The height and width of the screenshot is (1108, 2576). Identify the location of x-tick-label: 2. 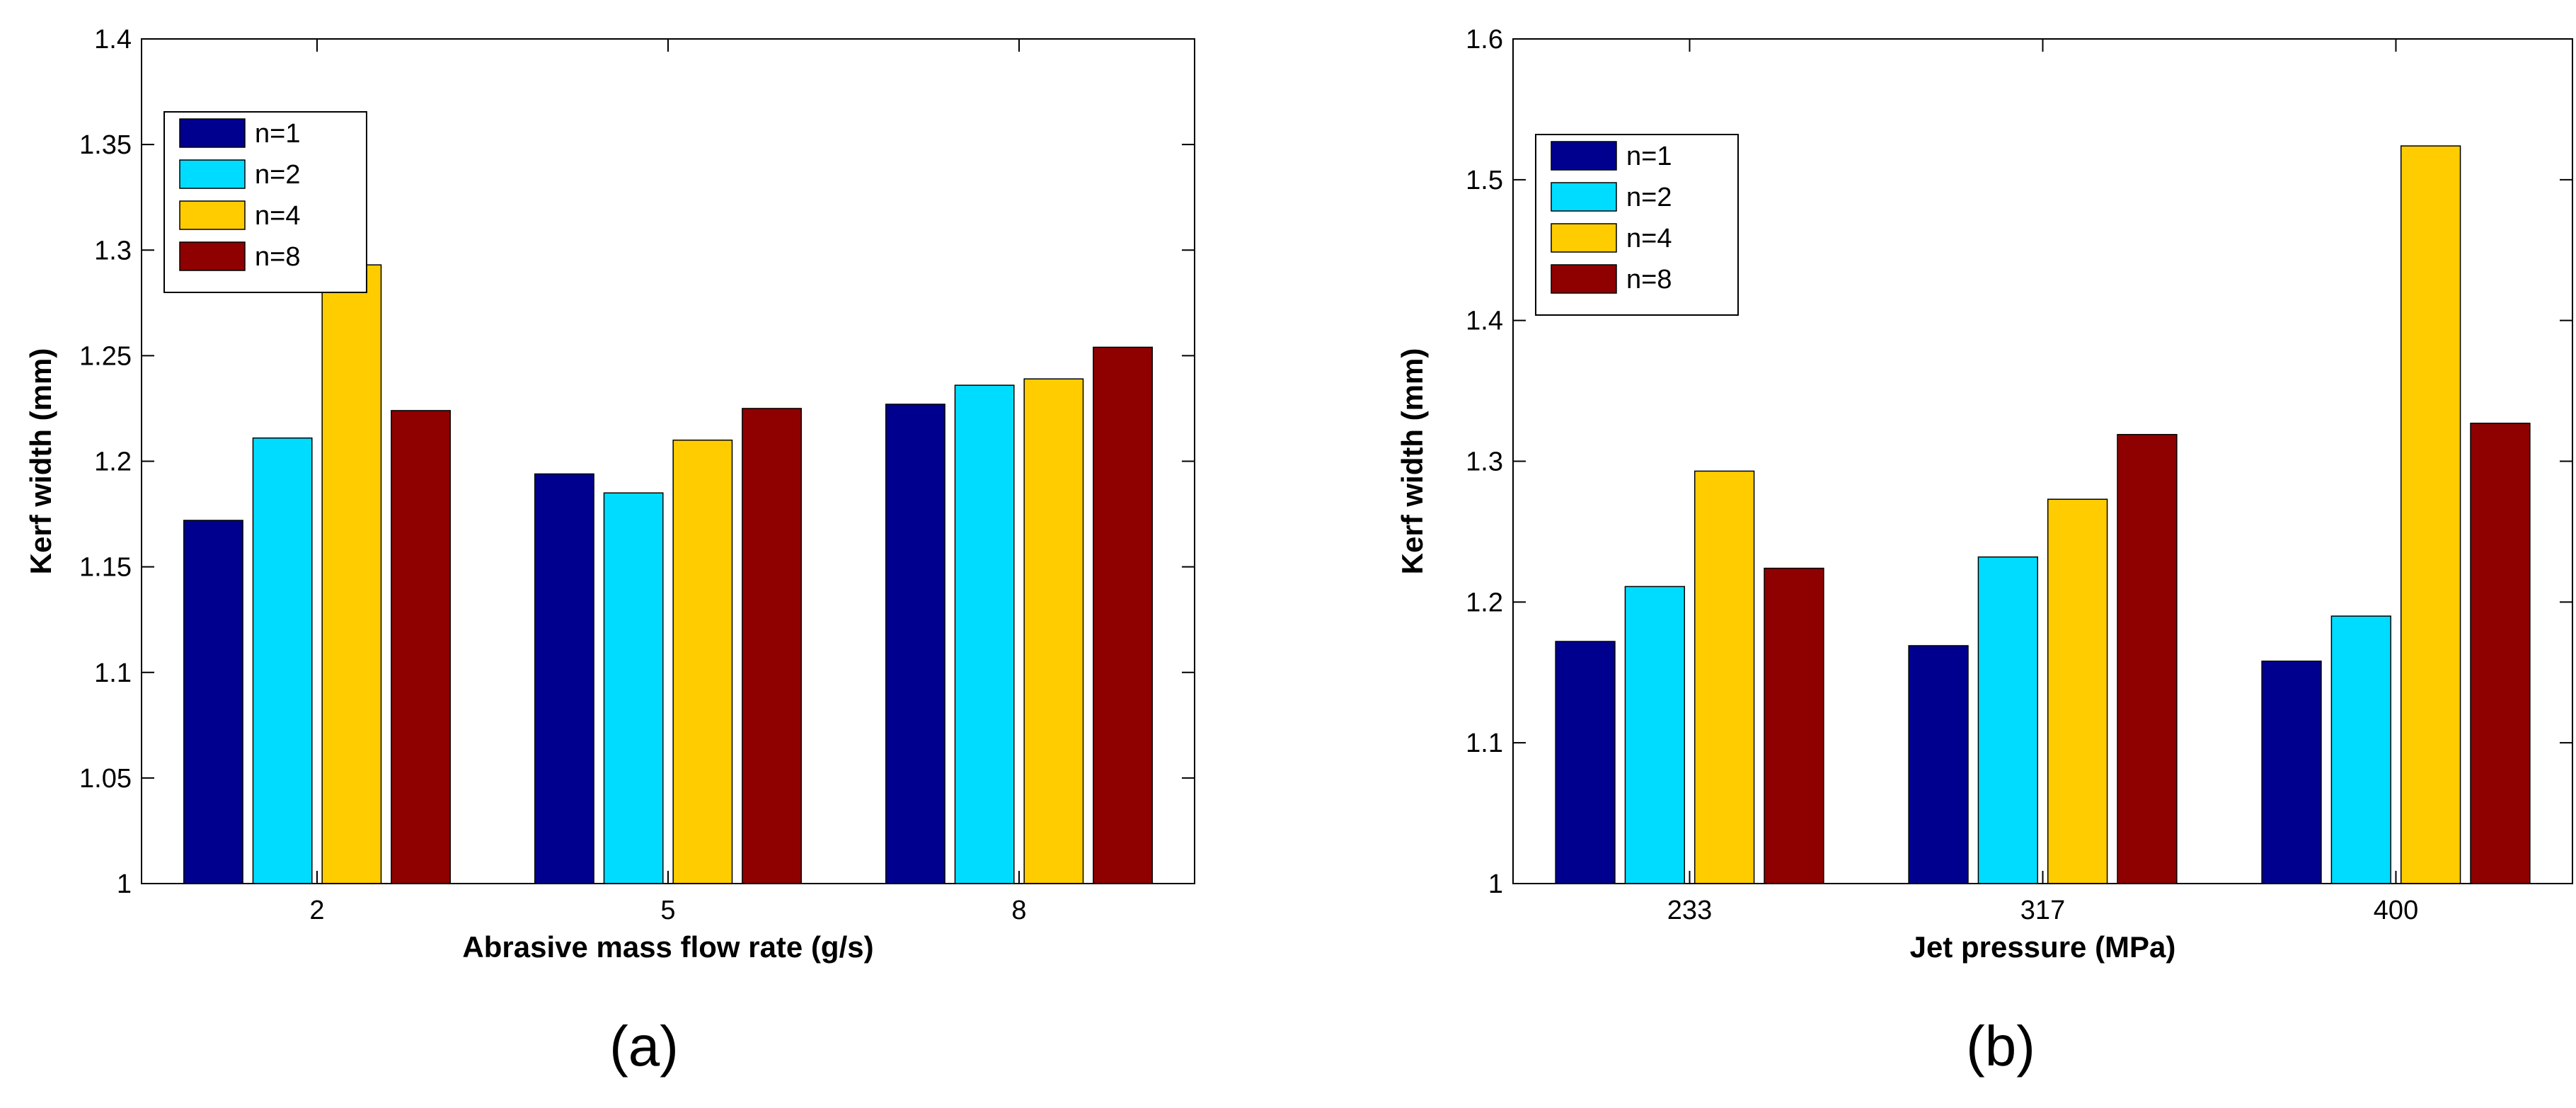
(317, 911).